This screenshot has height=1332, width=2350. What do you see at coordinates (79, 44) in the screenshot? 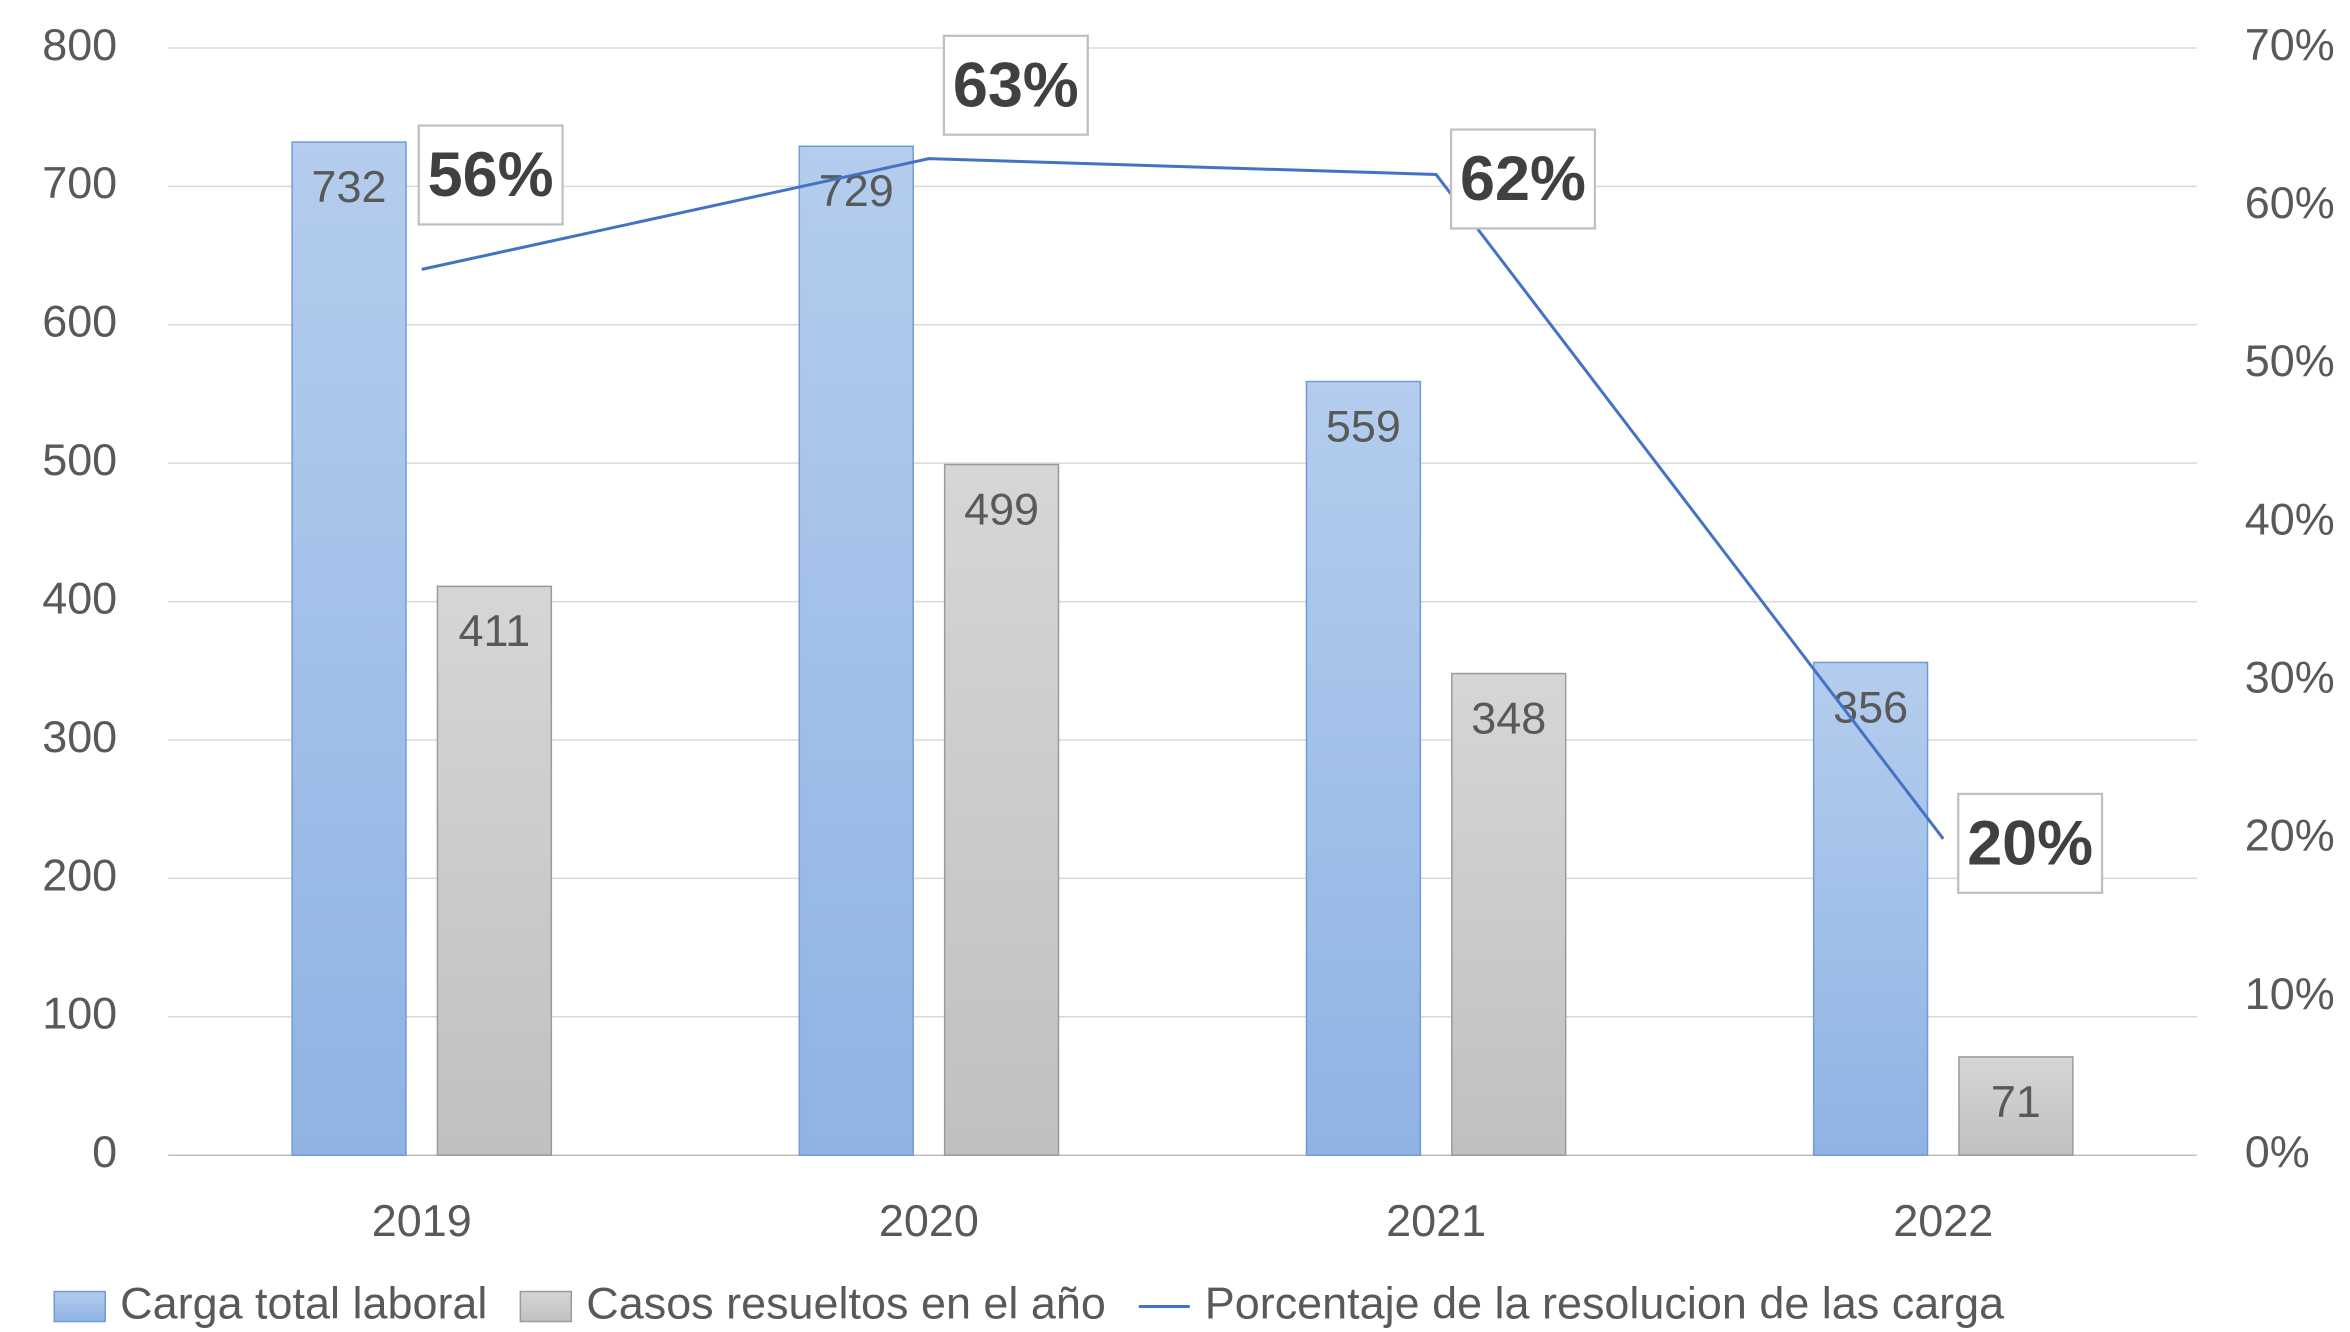
I see `y-tick-label: 800` at bounding box center [79, 44].